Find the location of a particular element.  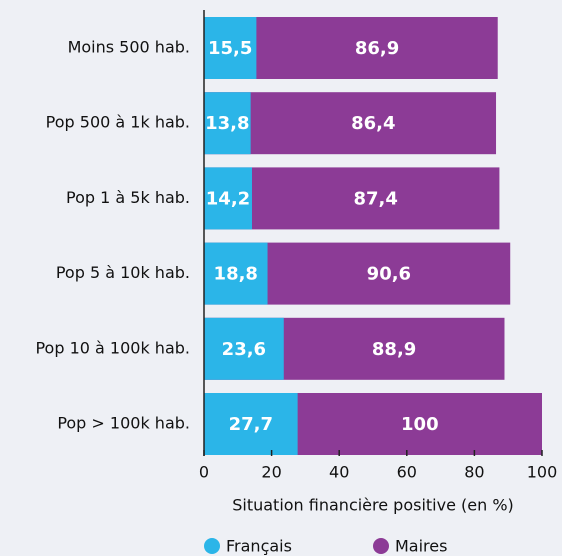

value-label: 14,2 is located at coordinates (228, 198).